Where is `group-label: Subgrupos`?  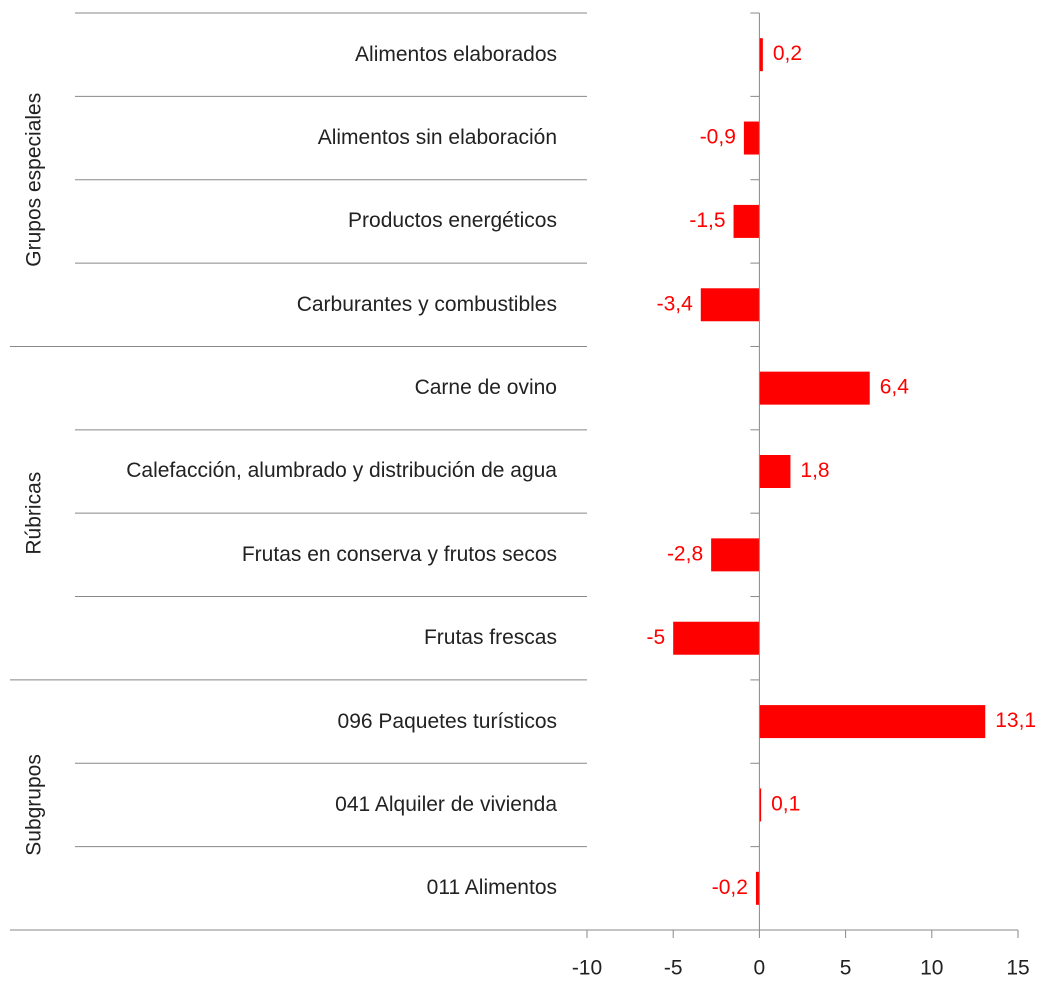 group-label: Subgrupos is located at coordinates (34, 805).